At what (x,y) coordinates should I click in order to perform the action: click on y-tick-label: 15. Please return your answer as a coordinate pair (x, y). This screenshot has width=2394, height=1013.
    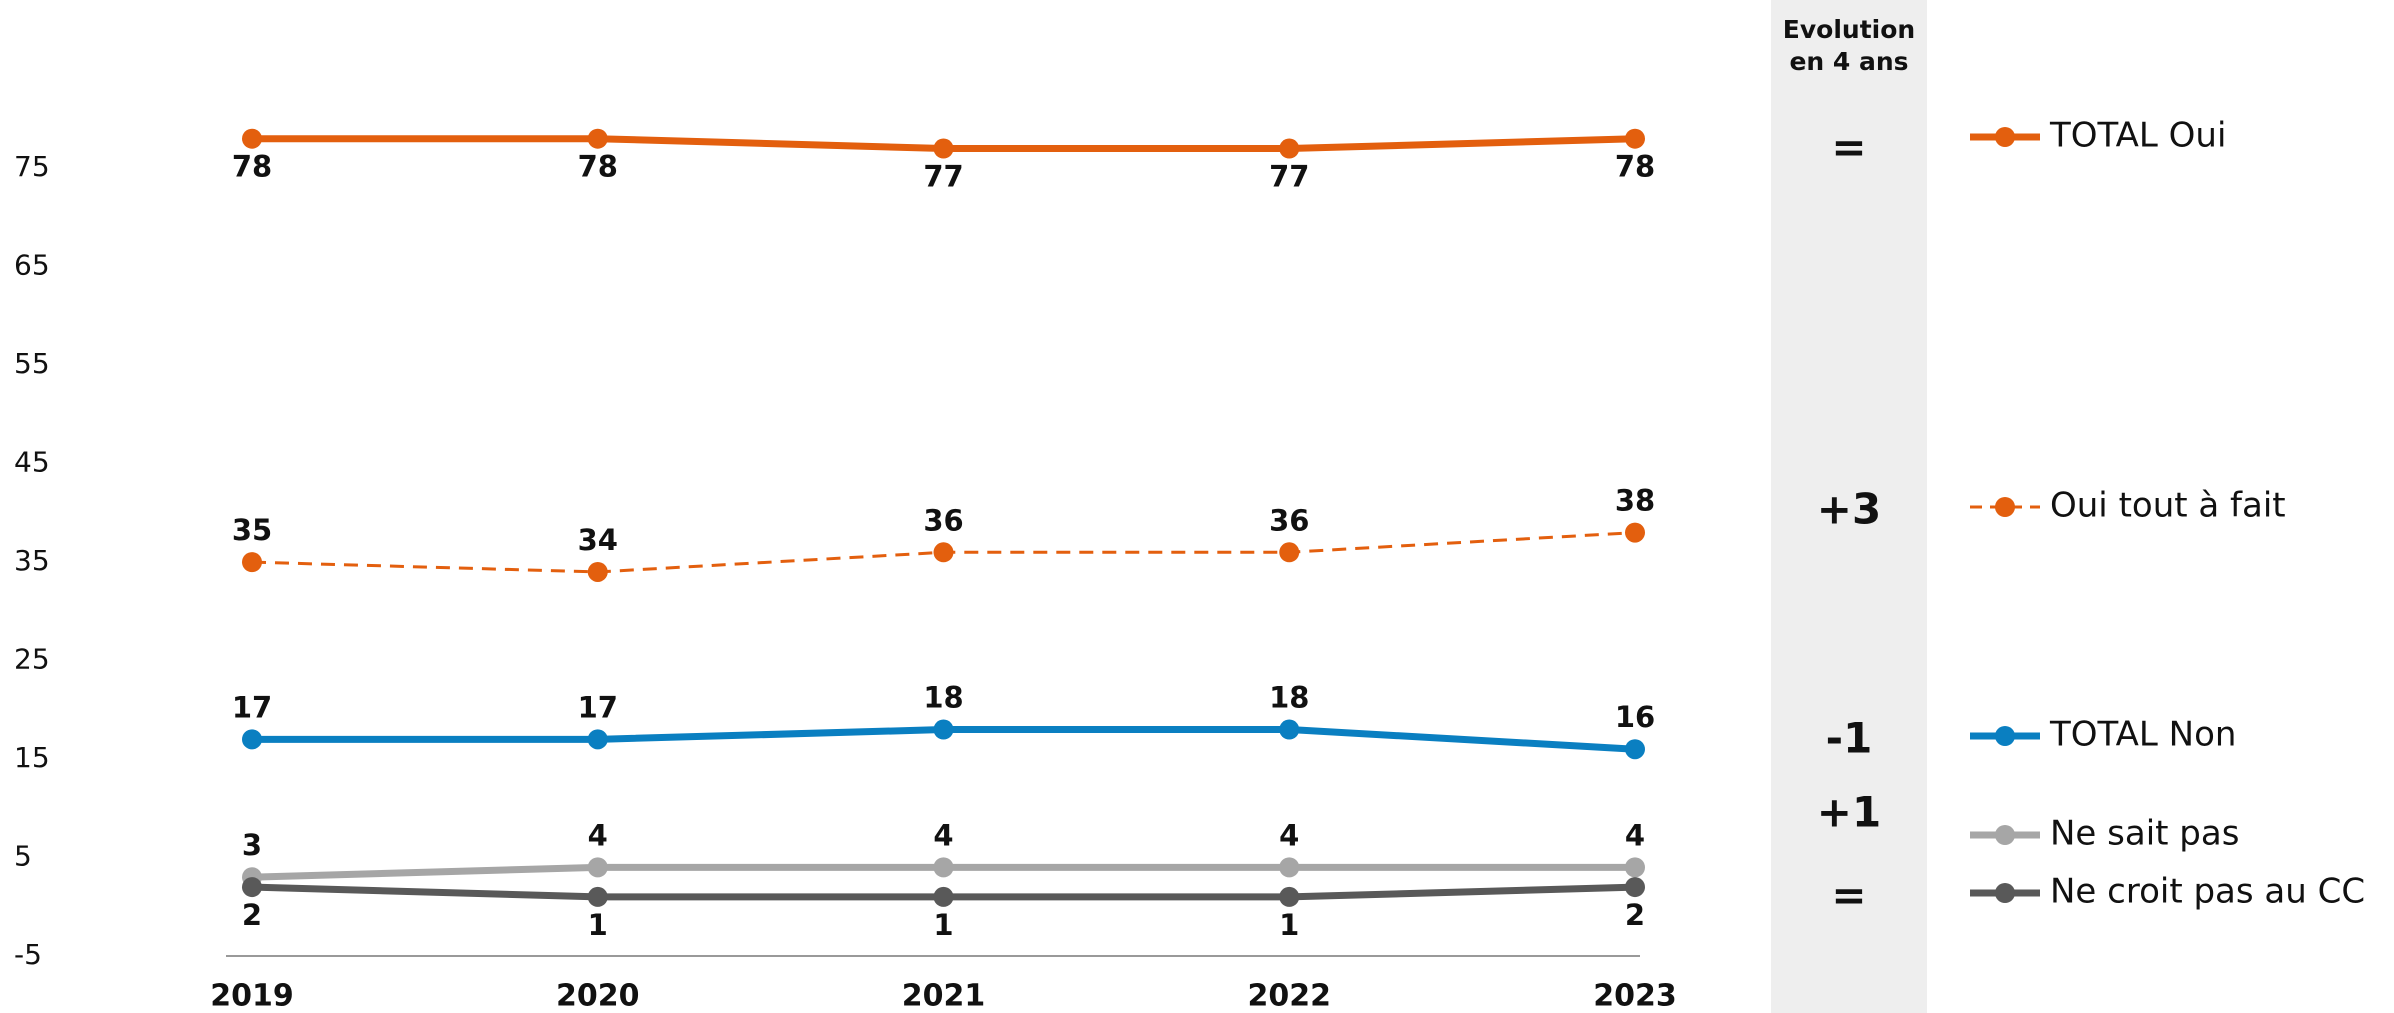
    Looking at the image, I should click on (32, 757).